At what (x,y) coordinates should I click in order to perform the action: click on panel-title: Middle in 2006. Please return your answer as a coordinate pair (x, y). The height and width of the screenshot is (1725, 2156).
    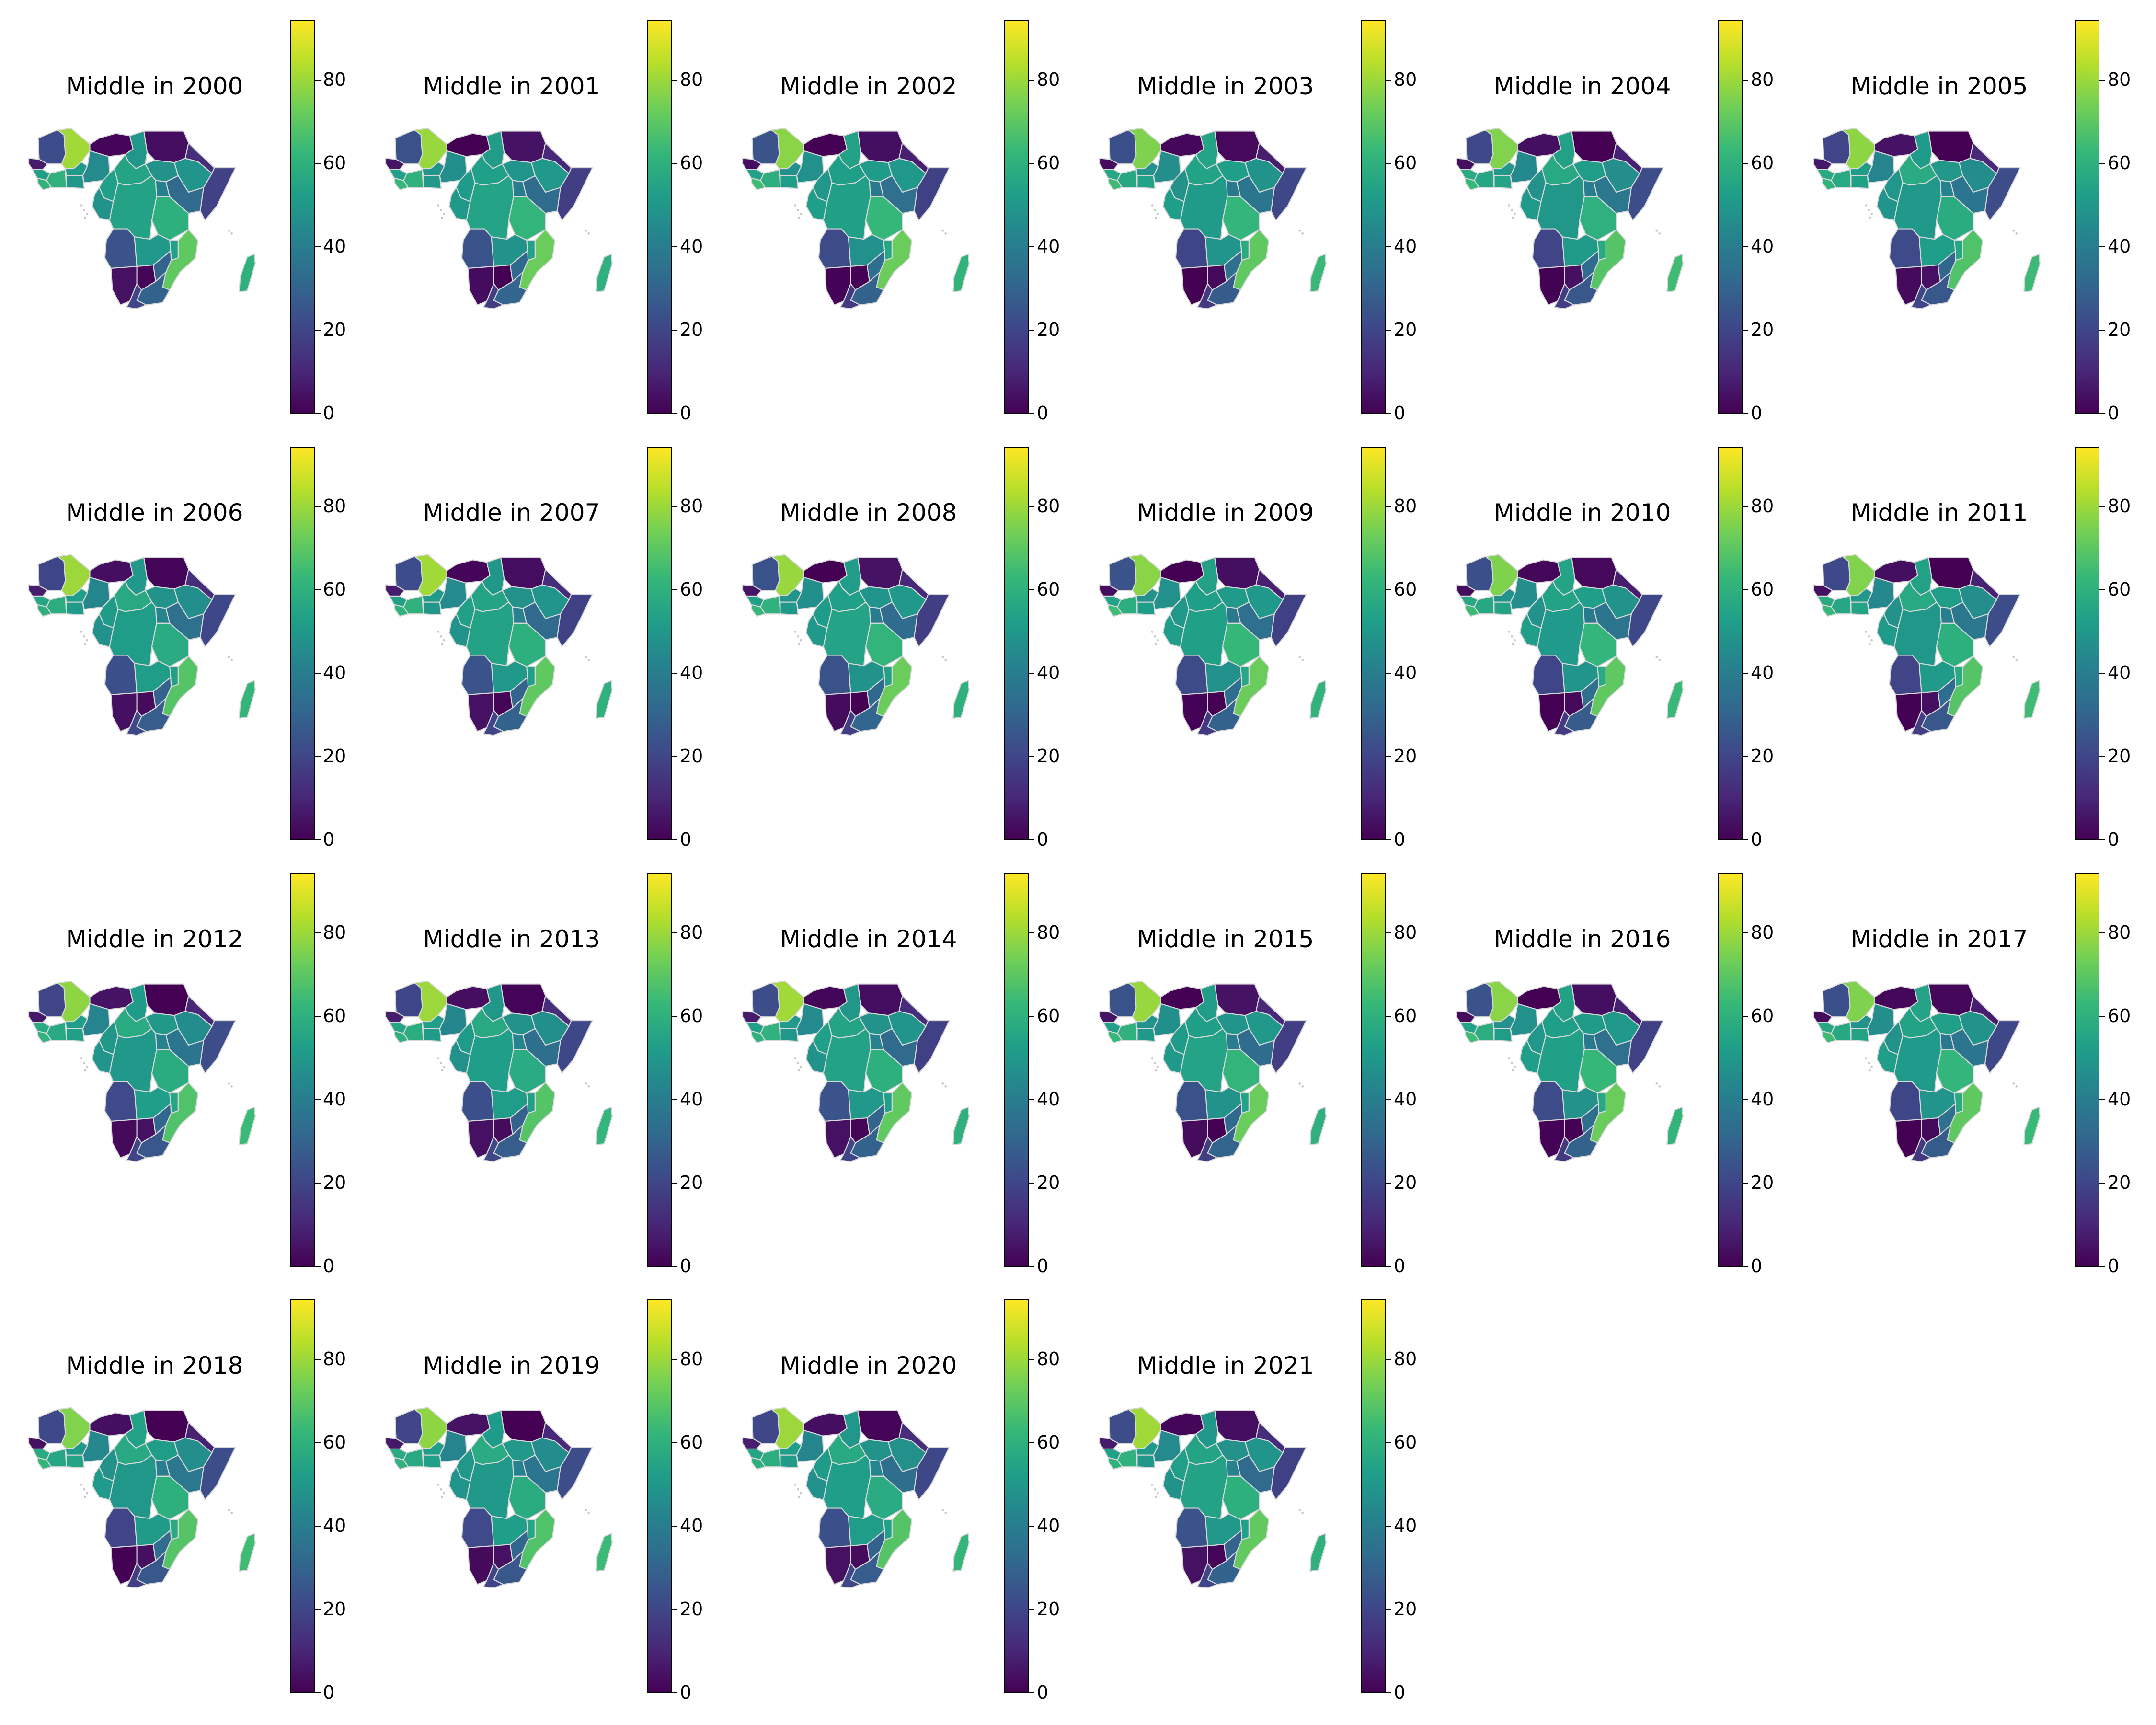
    Looking at the image, I should click on (154, 513).